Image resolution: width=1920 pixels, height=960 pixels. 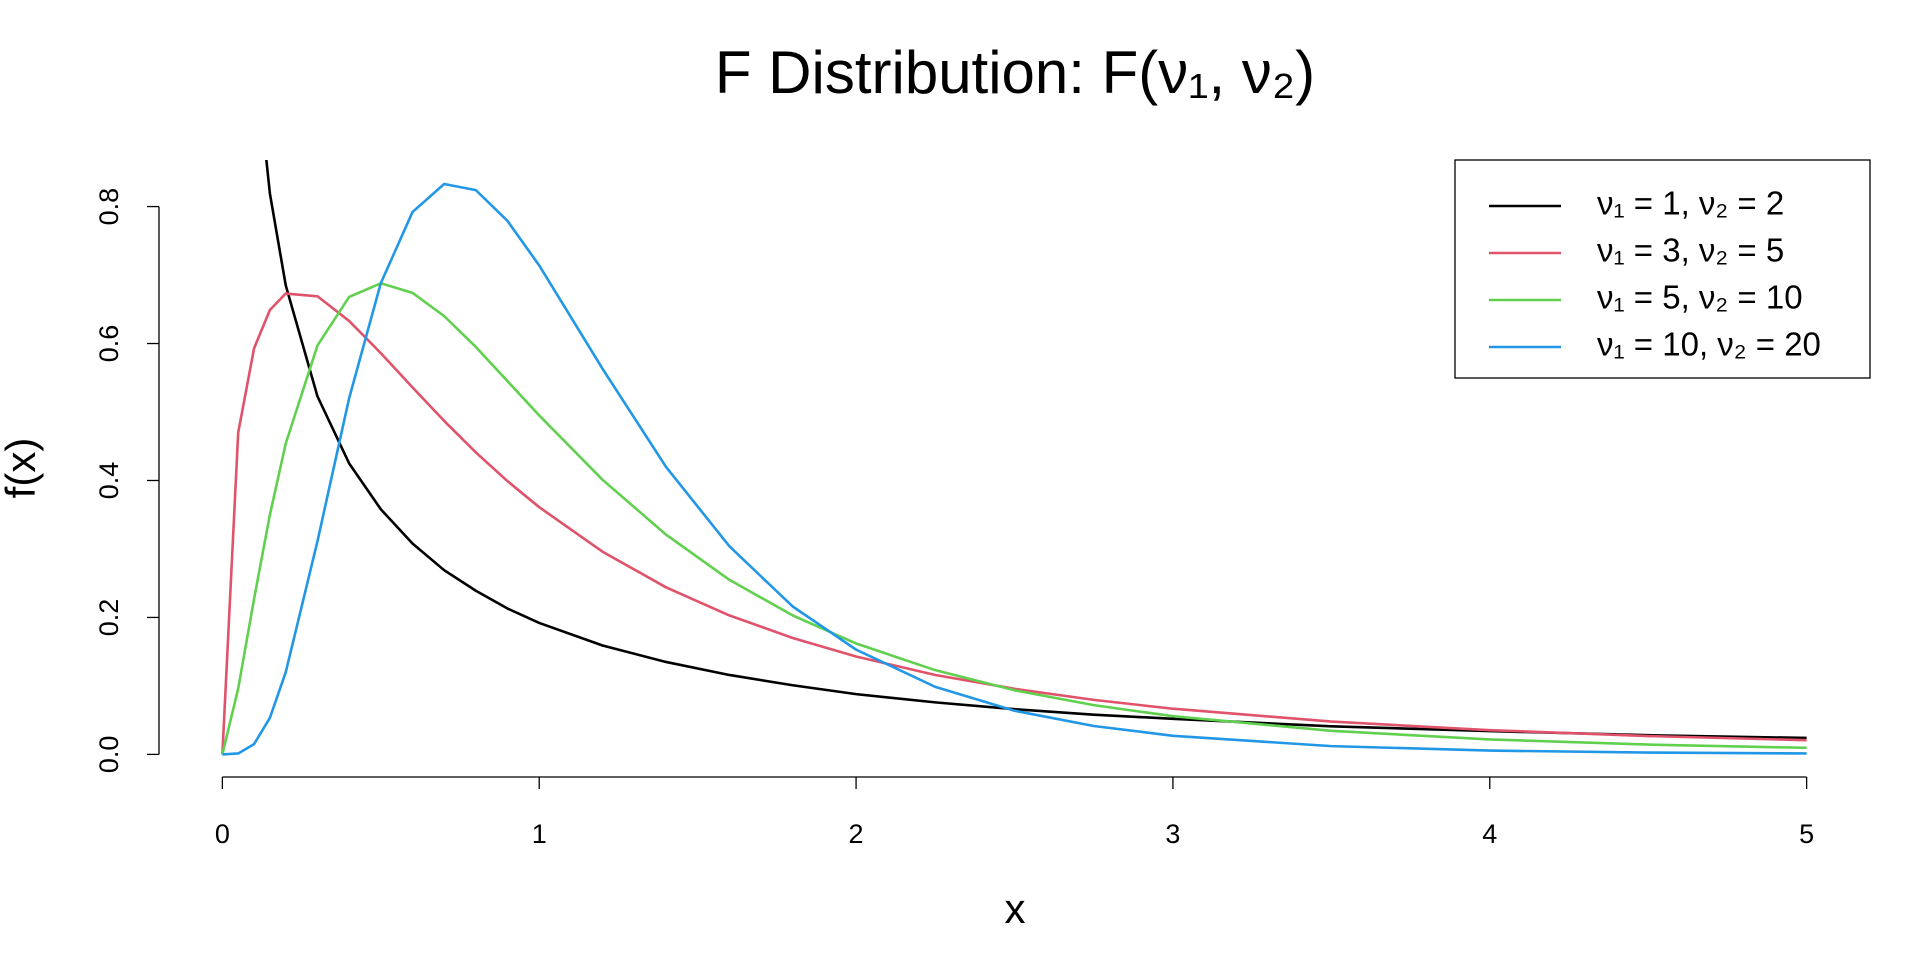 What do you see at coordinates (1690, 203) in the screenshot?
I see `legend-label: ν₁ = 1, ν₂ = 2` at bounding box center [1690, 203].